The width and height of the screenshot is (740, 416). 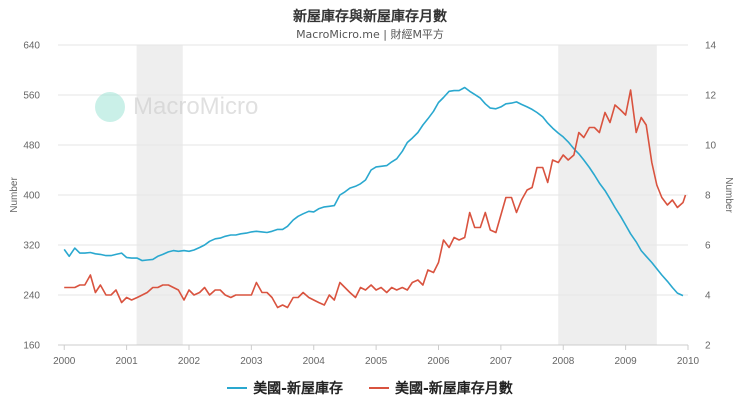 I want to click on left-tick-label: 480, so click(x=31, y=146).